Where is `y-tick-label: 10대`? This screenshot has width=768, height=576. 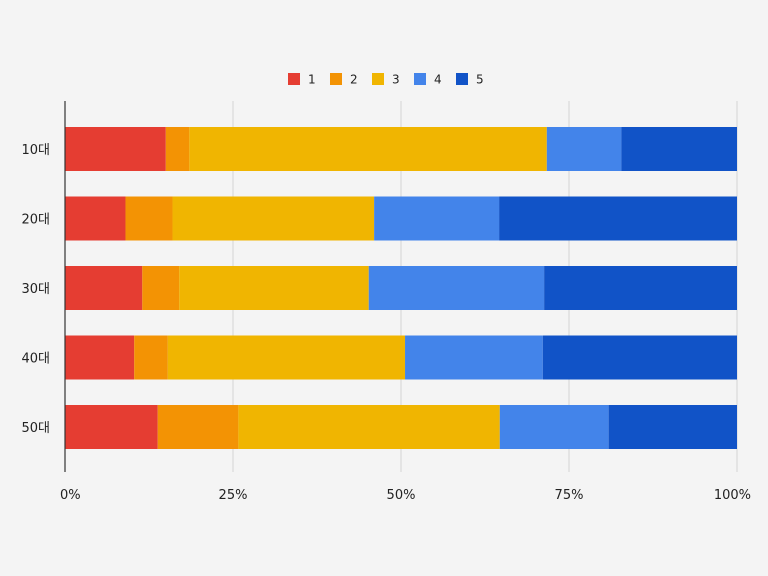
y-tick-label: 10대 is located at coordinates (35, 150).